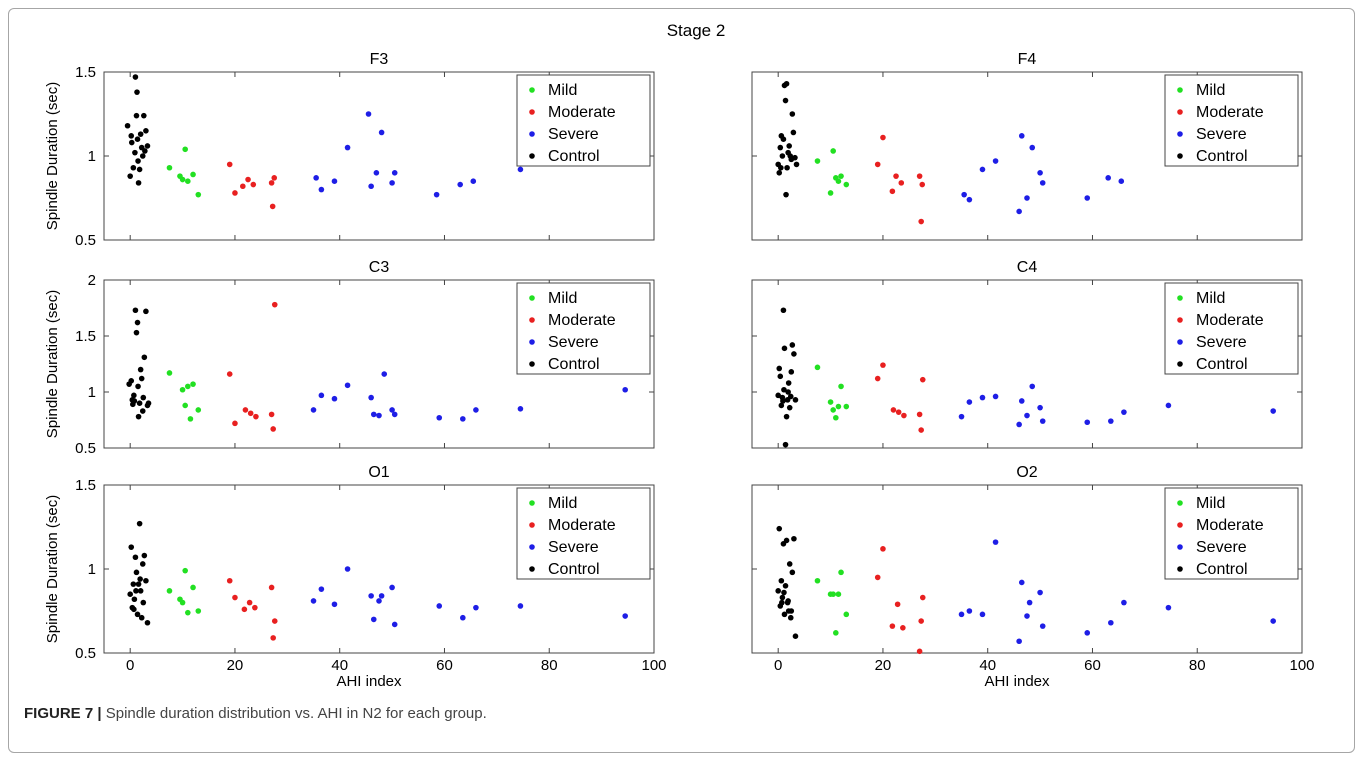 The width and height of the screenshot is (1363, 760). What do you see at coordinates (379, 59) in the screenshot?
I see `panel-title-f3: F3` at bounding box center [379, 59].